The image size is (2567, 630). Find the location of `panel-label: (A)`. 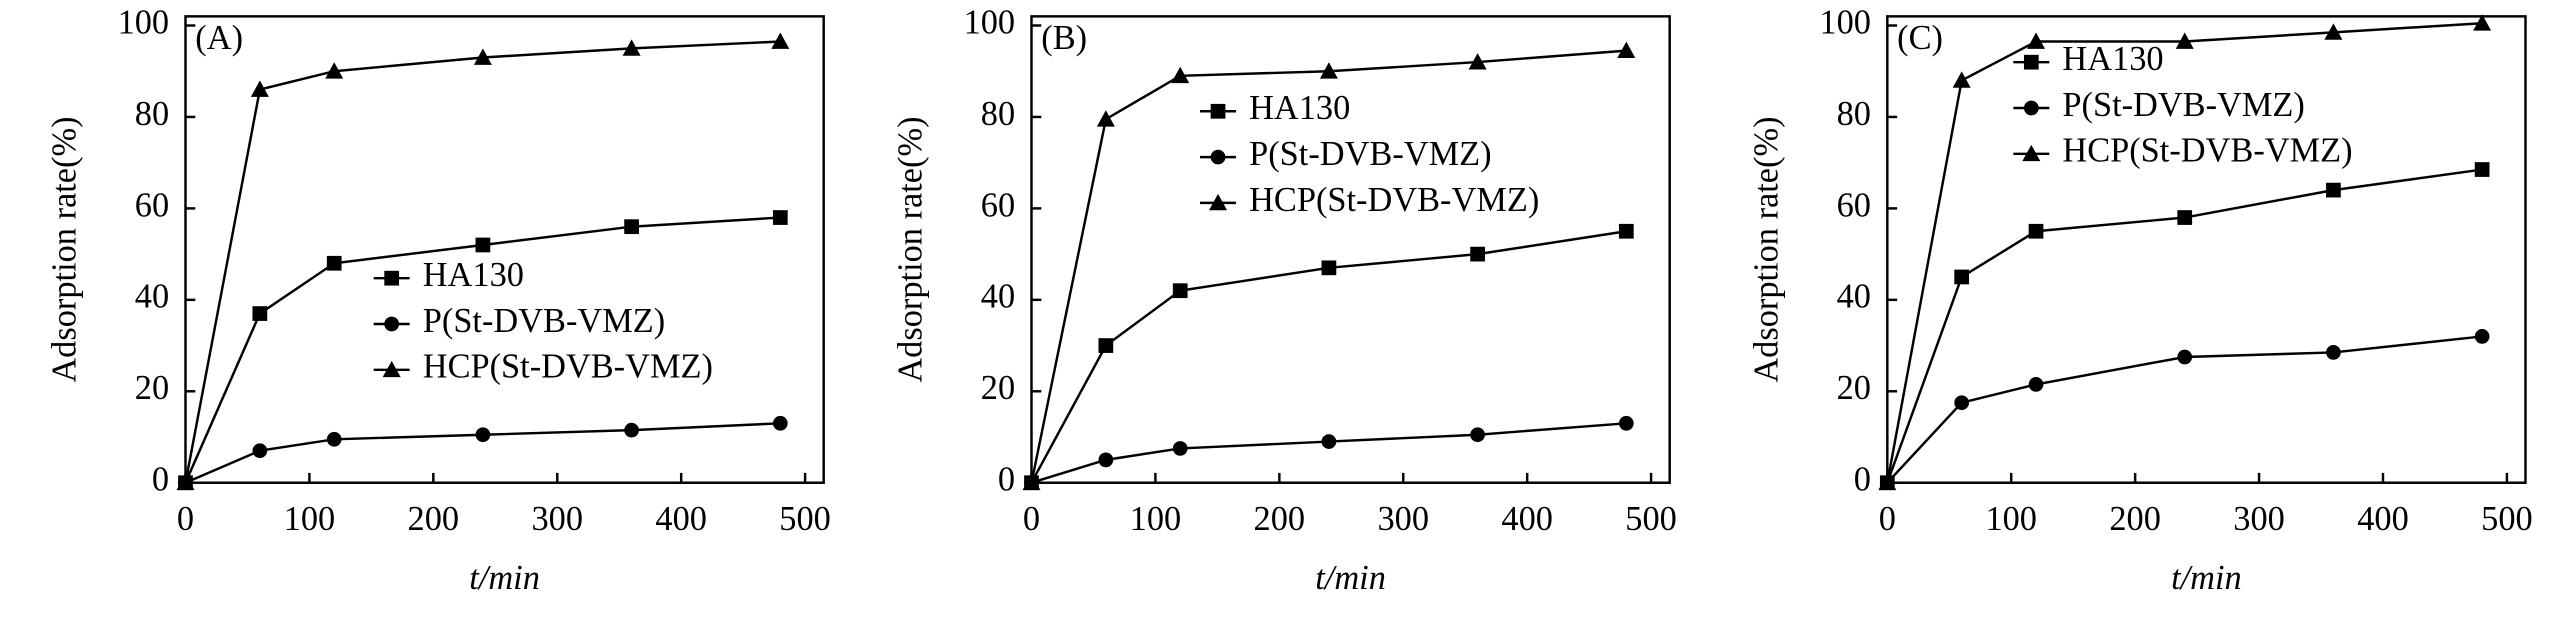

panel-label: (A) is located at coordinates (219, 38).